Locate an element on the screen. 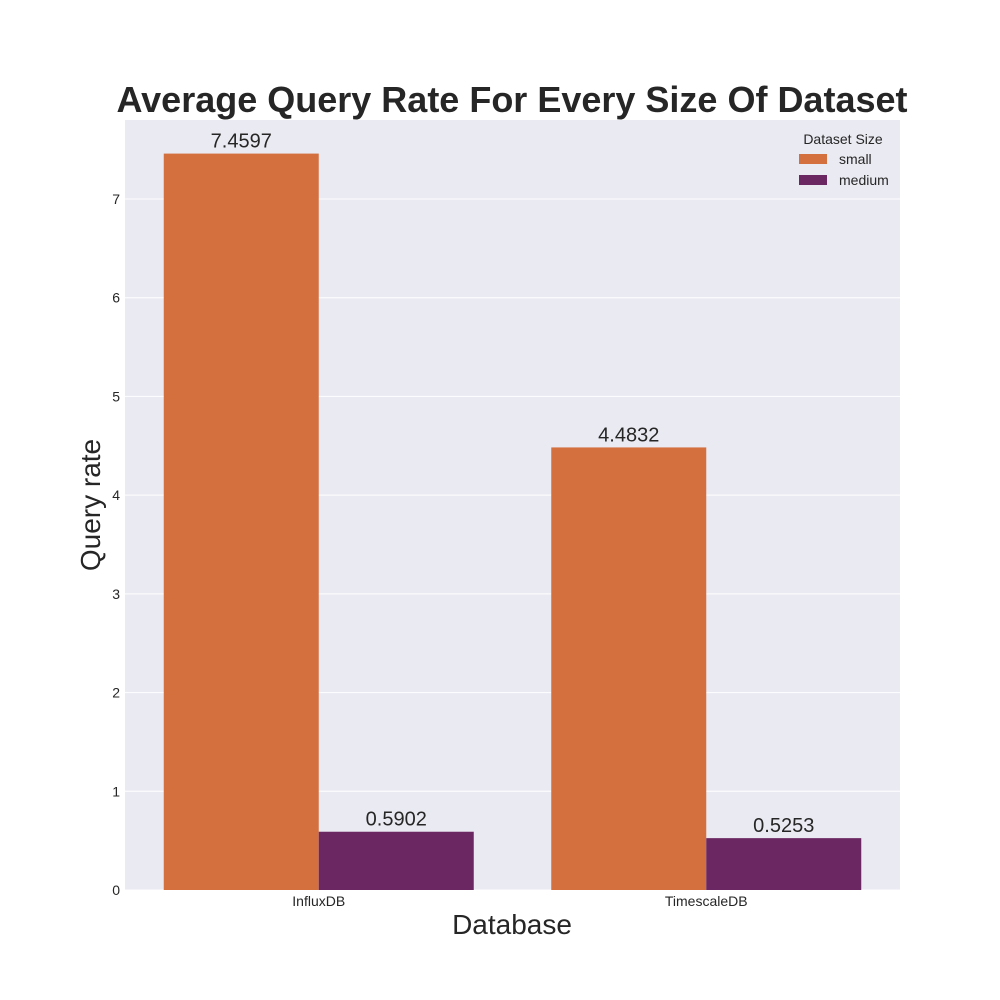 The image size is (1000, 1000). legend-title: Dataset Size is located at coordinates (843, 139).